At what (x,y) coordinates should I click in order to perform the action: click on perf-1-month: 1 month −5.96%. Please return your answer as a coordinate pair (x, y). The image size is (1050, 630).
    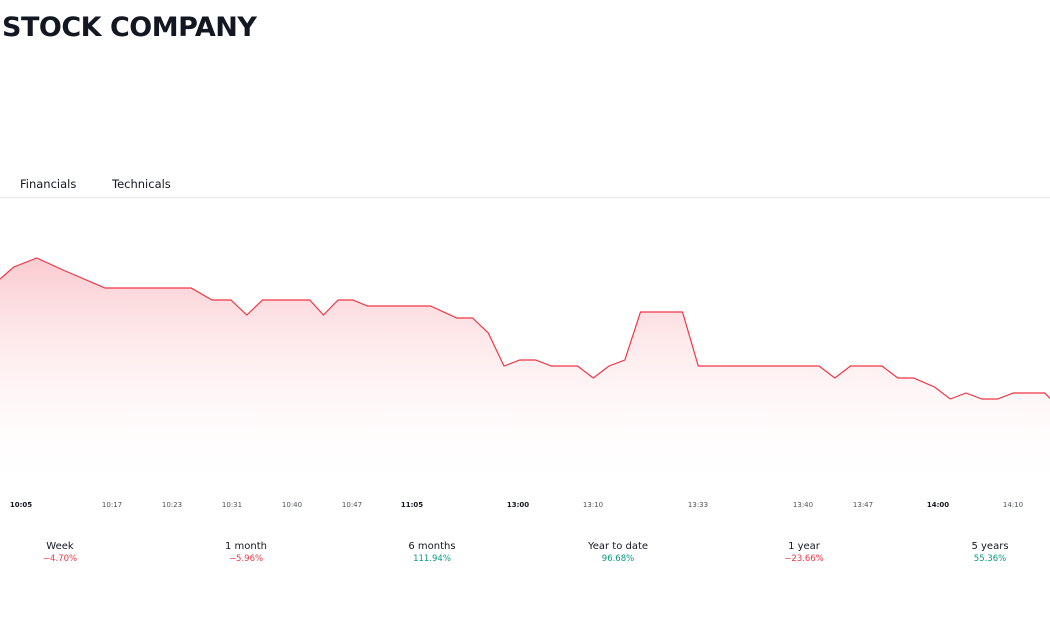
    Looking at the image, I should click on (246, 552).